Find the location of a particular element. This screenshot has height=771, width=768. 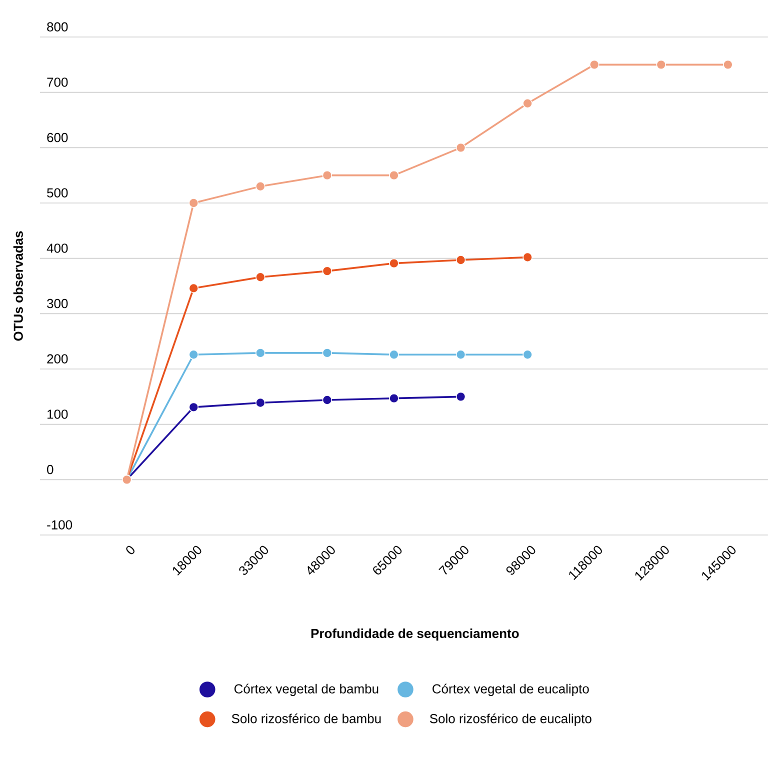

x-tick-label: 0 is located at coordinates (130, 550).